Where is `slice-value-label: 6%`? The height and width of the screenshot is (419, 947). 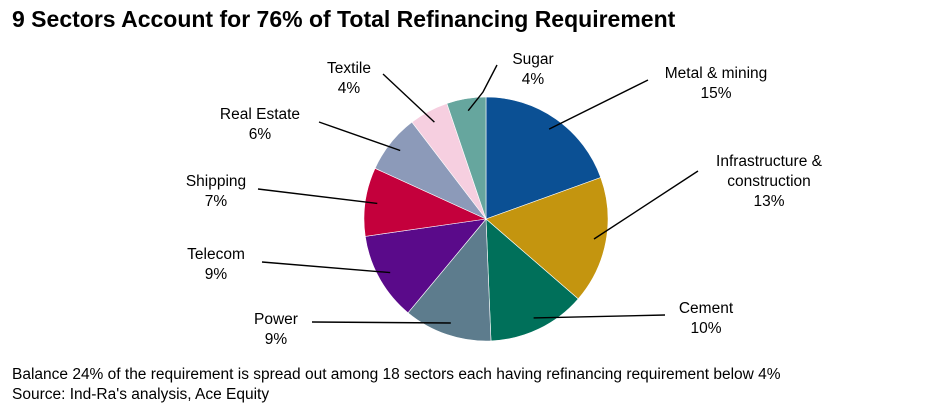
slice-value-label: 6% is located at coordinates (260, 134).